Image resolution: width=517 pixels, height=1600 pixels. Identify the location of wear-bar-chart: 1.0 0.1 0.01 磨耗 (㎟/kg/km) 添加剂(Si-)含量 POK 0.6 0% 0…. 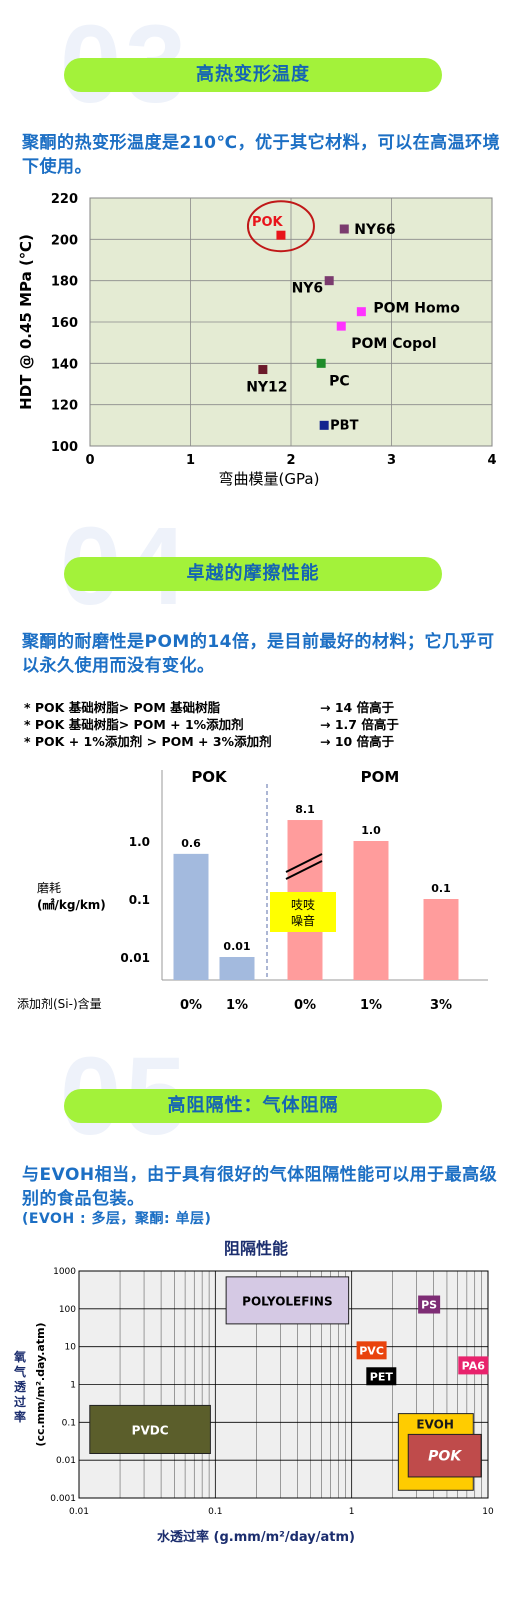
(252, 890).